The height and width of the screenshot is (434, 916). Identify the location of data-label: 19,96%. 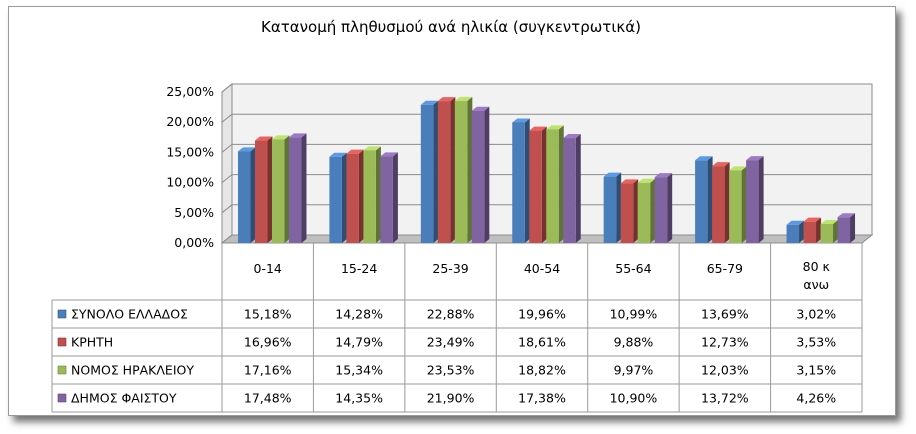
(542, 314).